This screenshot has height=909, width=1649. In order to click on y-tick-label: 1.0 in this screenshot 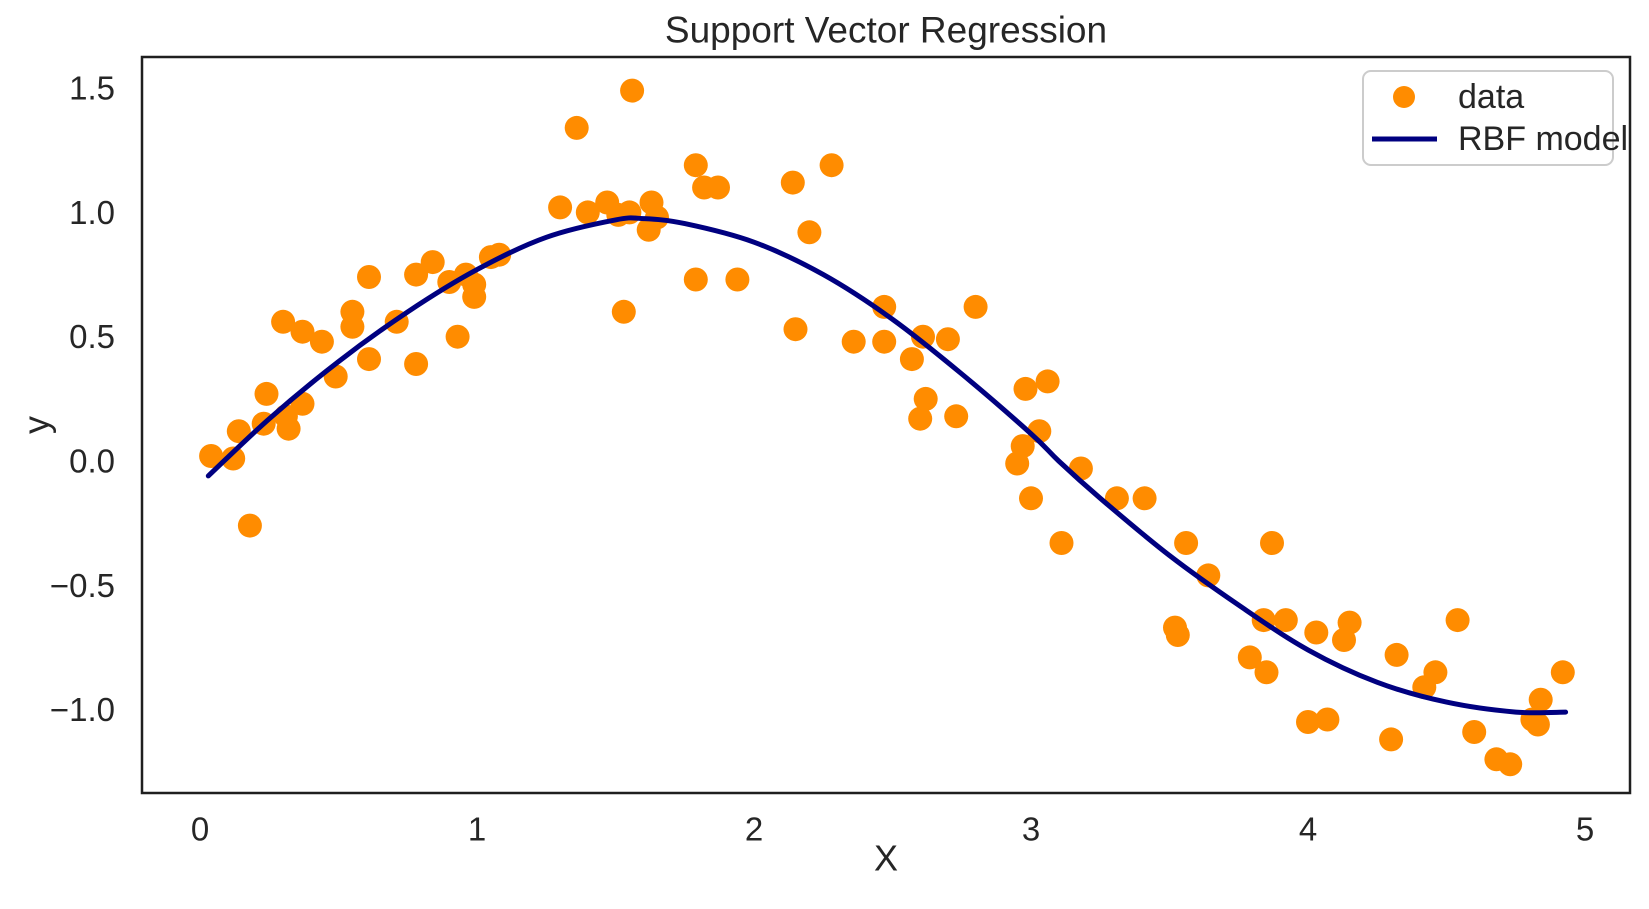, I will do `click(92, 212)`.